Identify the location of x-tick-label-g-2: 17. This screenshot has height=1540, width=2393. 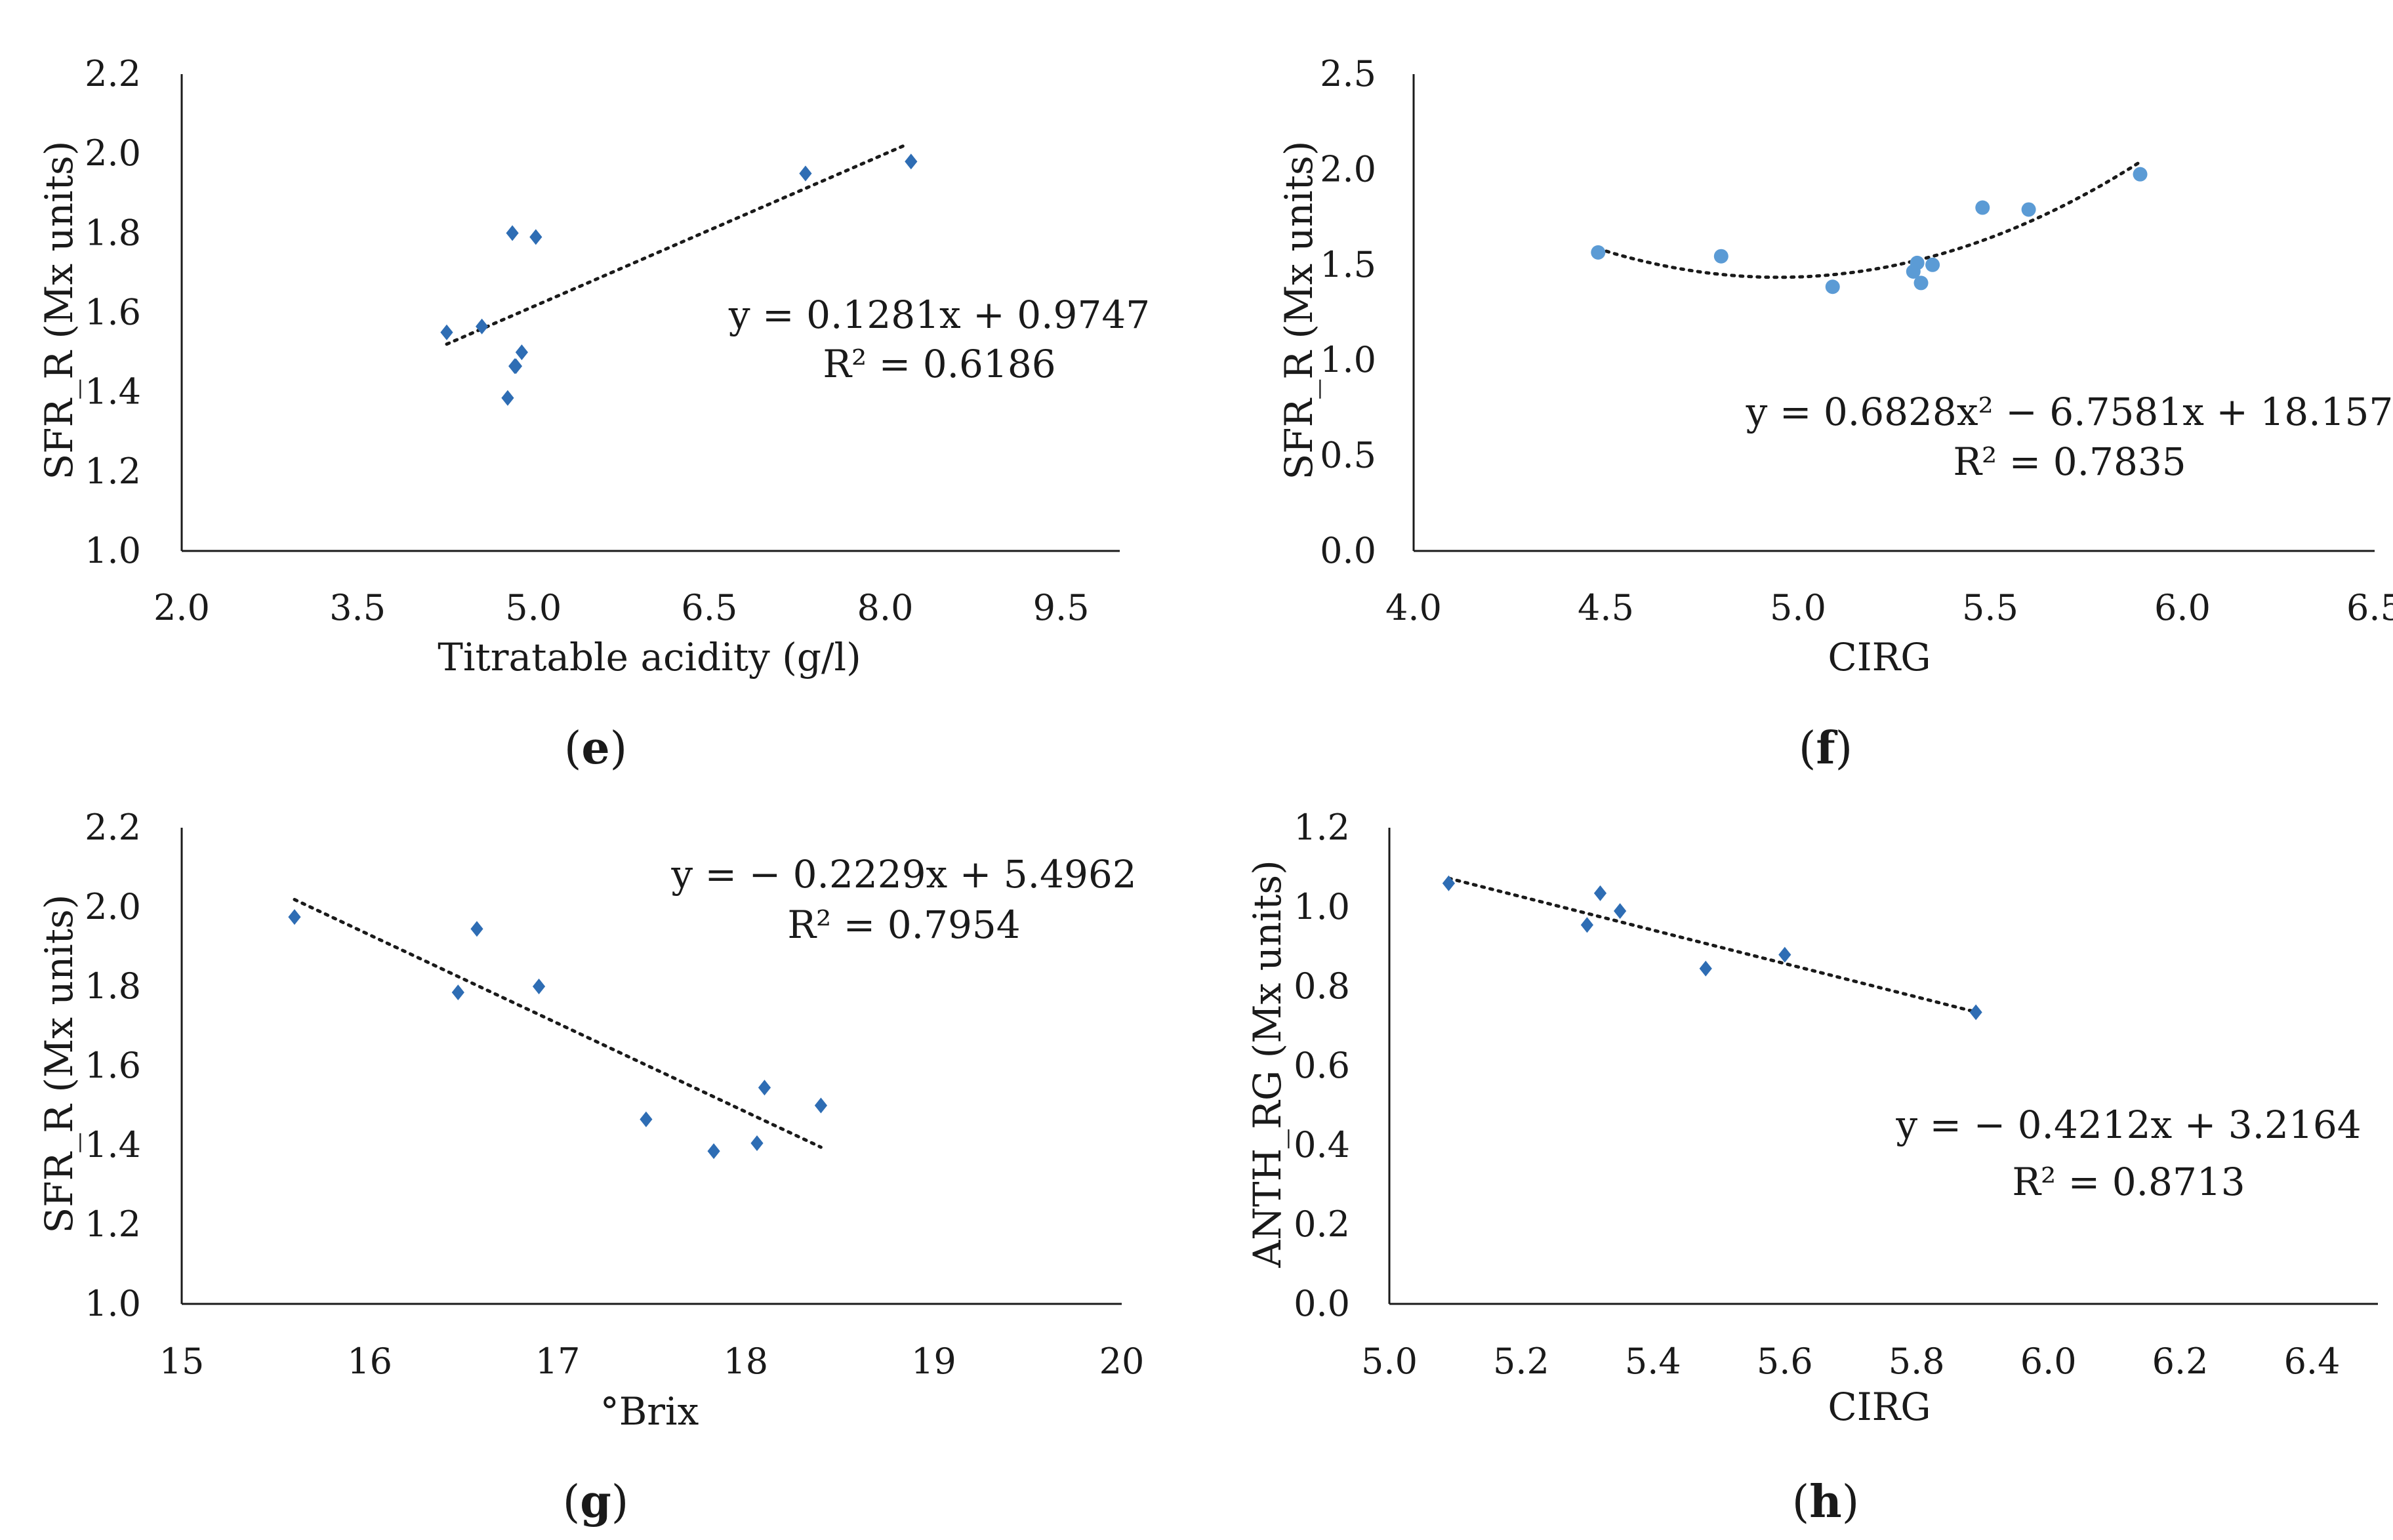
(558, 1361).